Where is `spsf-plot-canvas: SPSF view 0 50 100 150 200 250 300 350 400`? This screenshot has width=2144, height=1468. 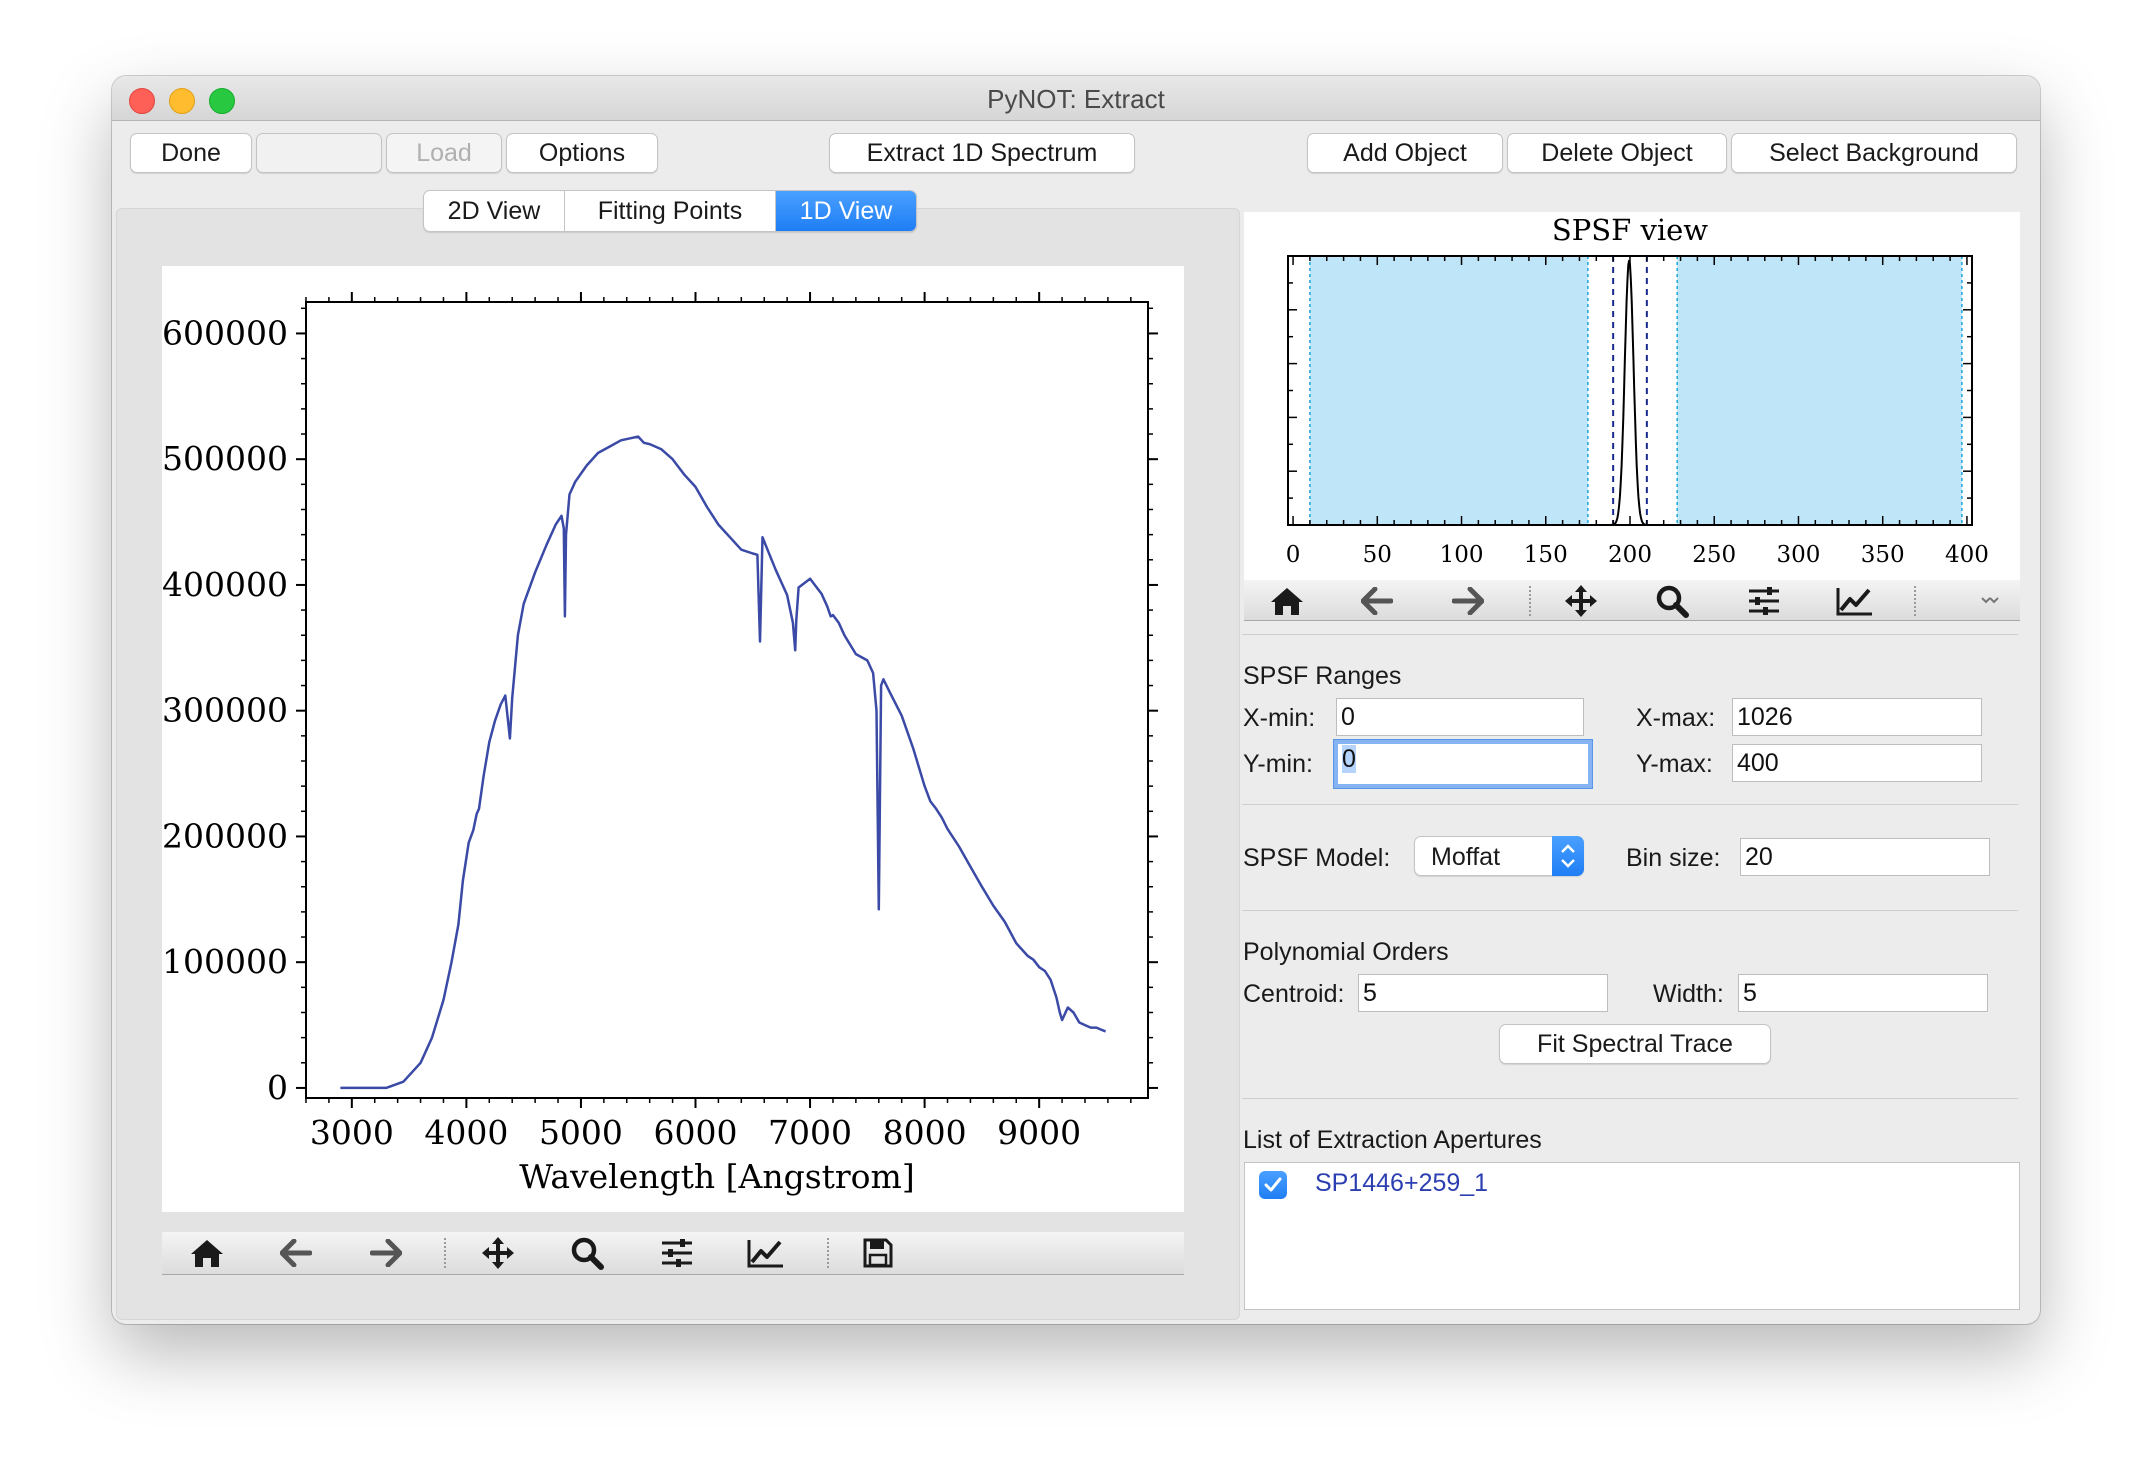 spsf-plot-canvas: SPSF view 0 50 100 150 200 250 300 350 400 is located at coordinates (1632, 396).